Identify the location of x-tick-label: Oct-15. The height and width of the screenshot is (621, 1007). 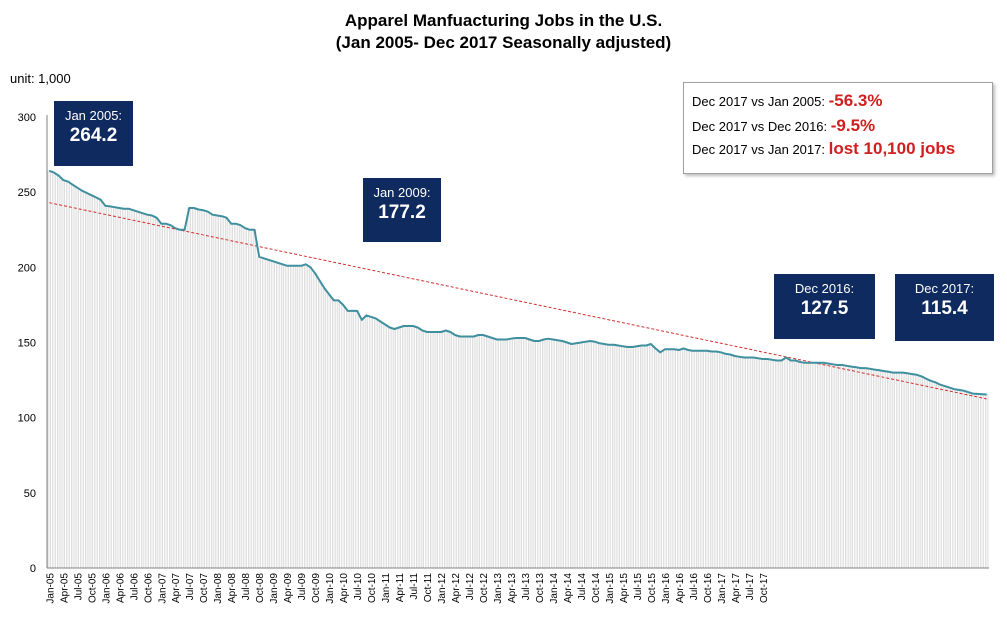
(652, 588).